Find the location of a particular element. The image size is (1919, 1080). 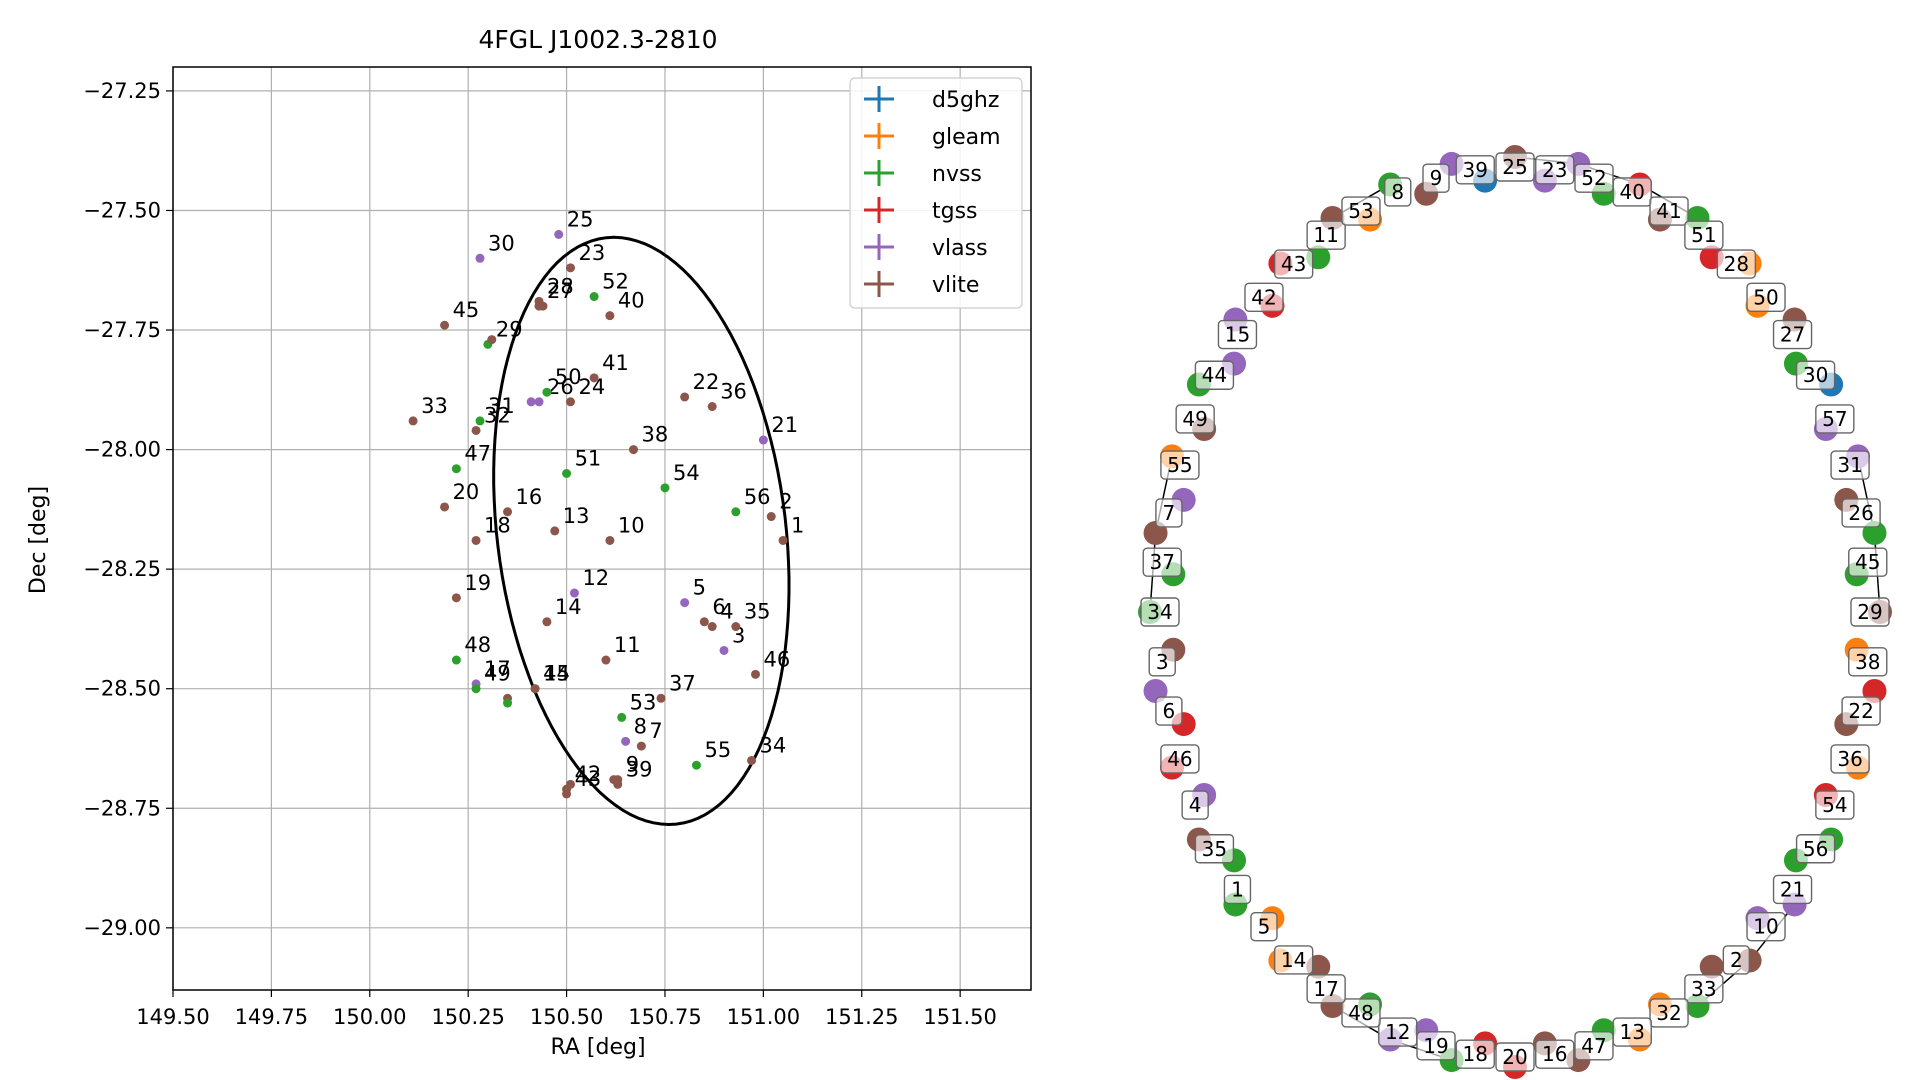

point-label: 43 is located at coordinates (588, 779).